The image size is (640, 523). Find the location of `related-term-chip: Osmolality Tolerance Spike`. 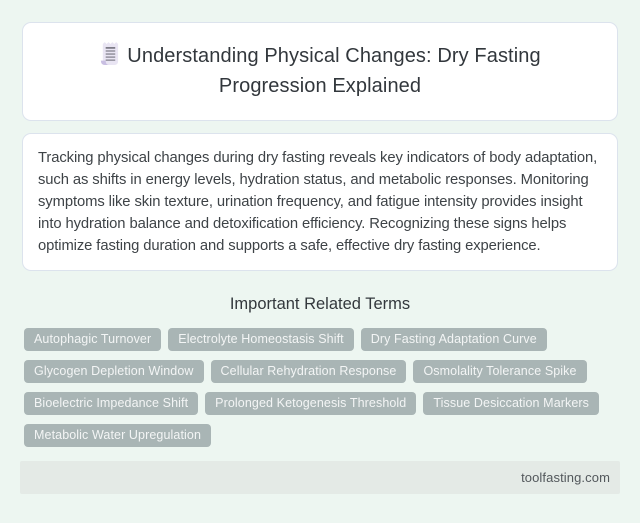

related-term-chip: Osmolality Tolerance Spike is located at coordinates (500, 371).